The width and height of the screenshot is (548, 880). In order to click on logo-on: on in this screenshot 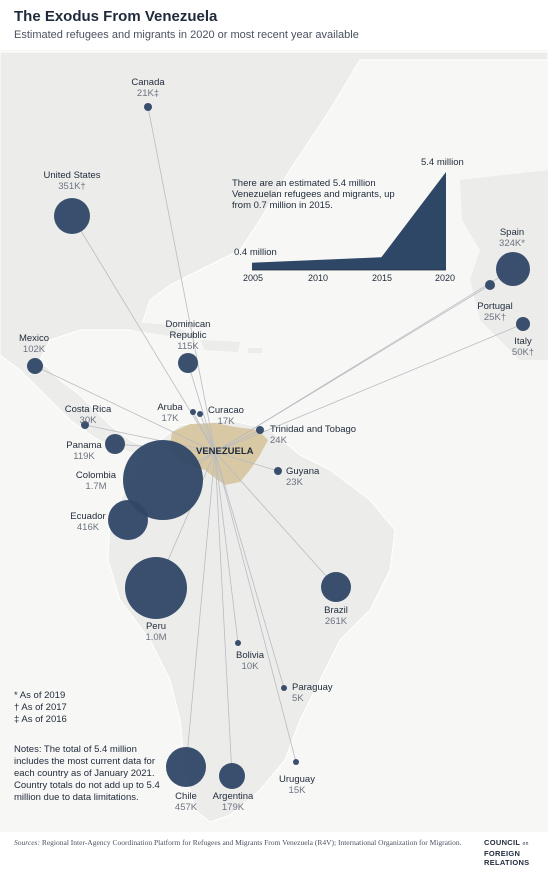, I will do `click(525, 844)`.